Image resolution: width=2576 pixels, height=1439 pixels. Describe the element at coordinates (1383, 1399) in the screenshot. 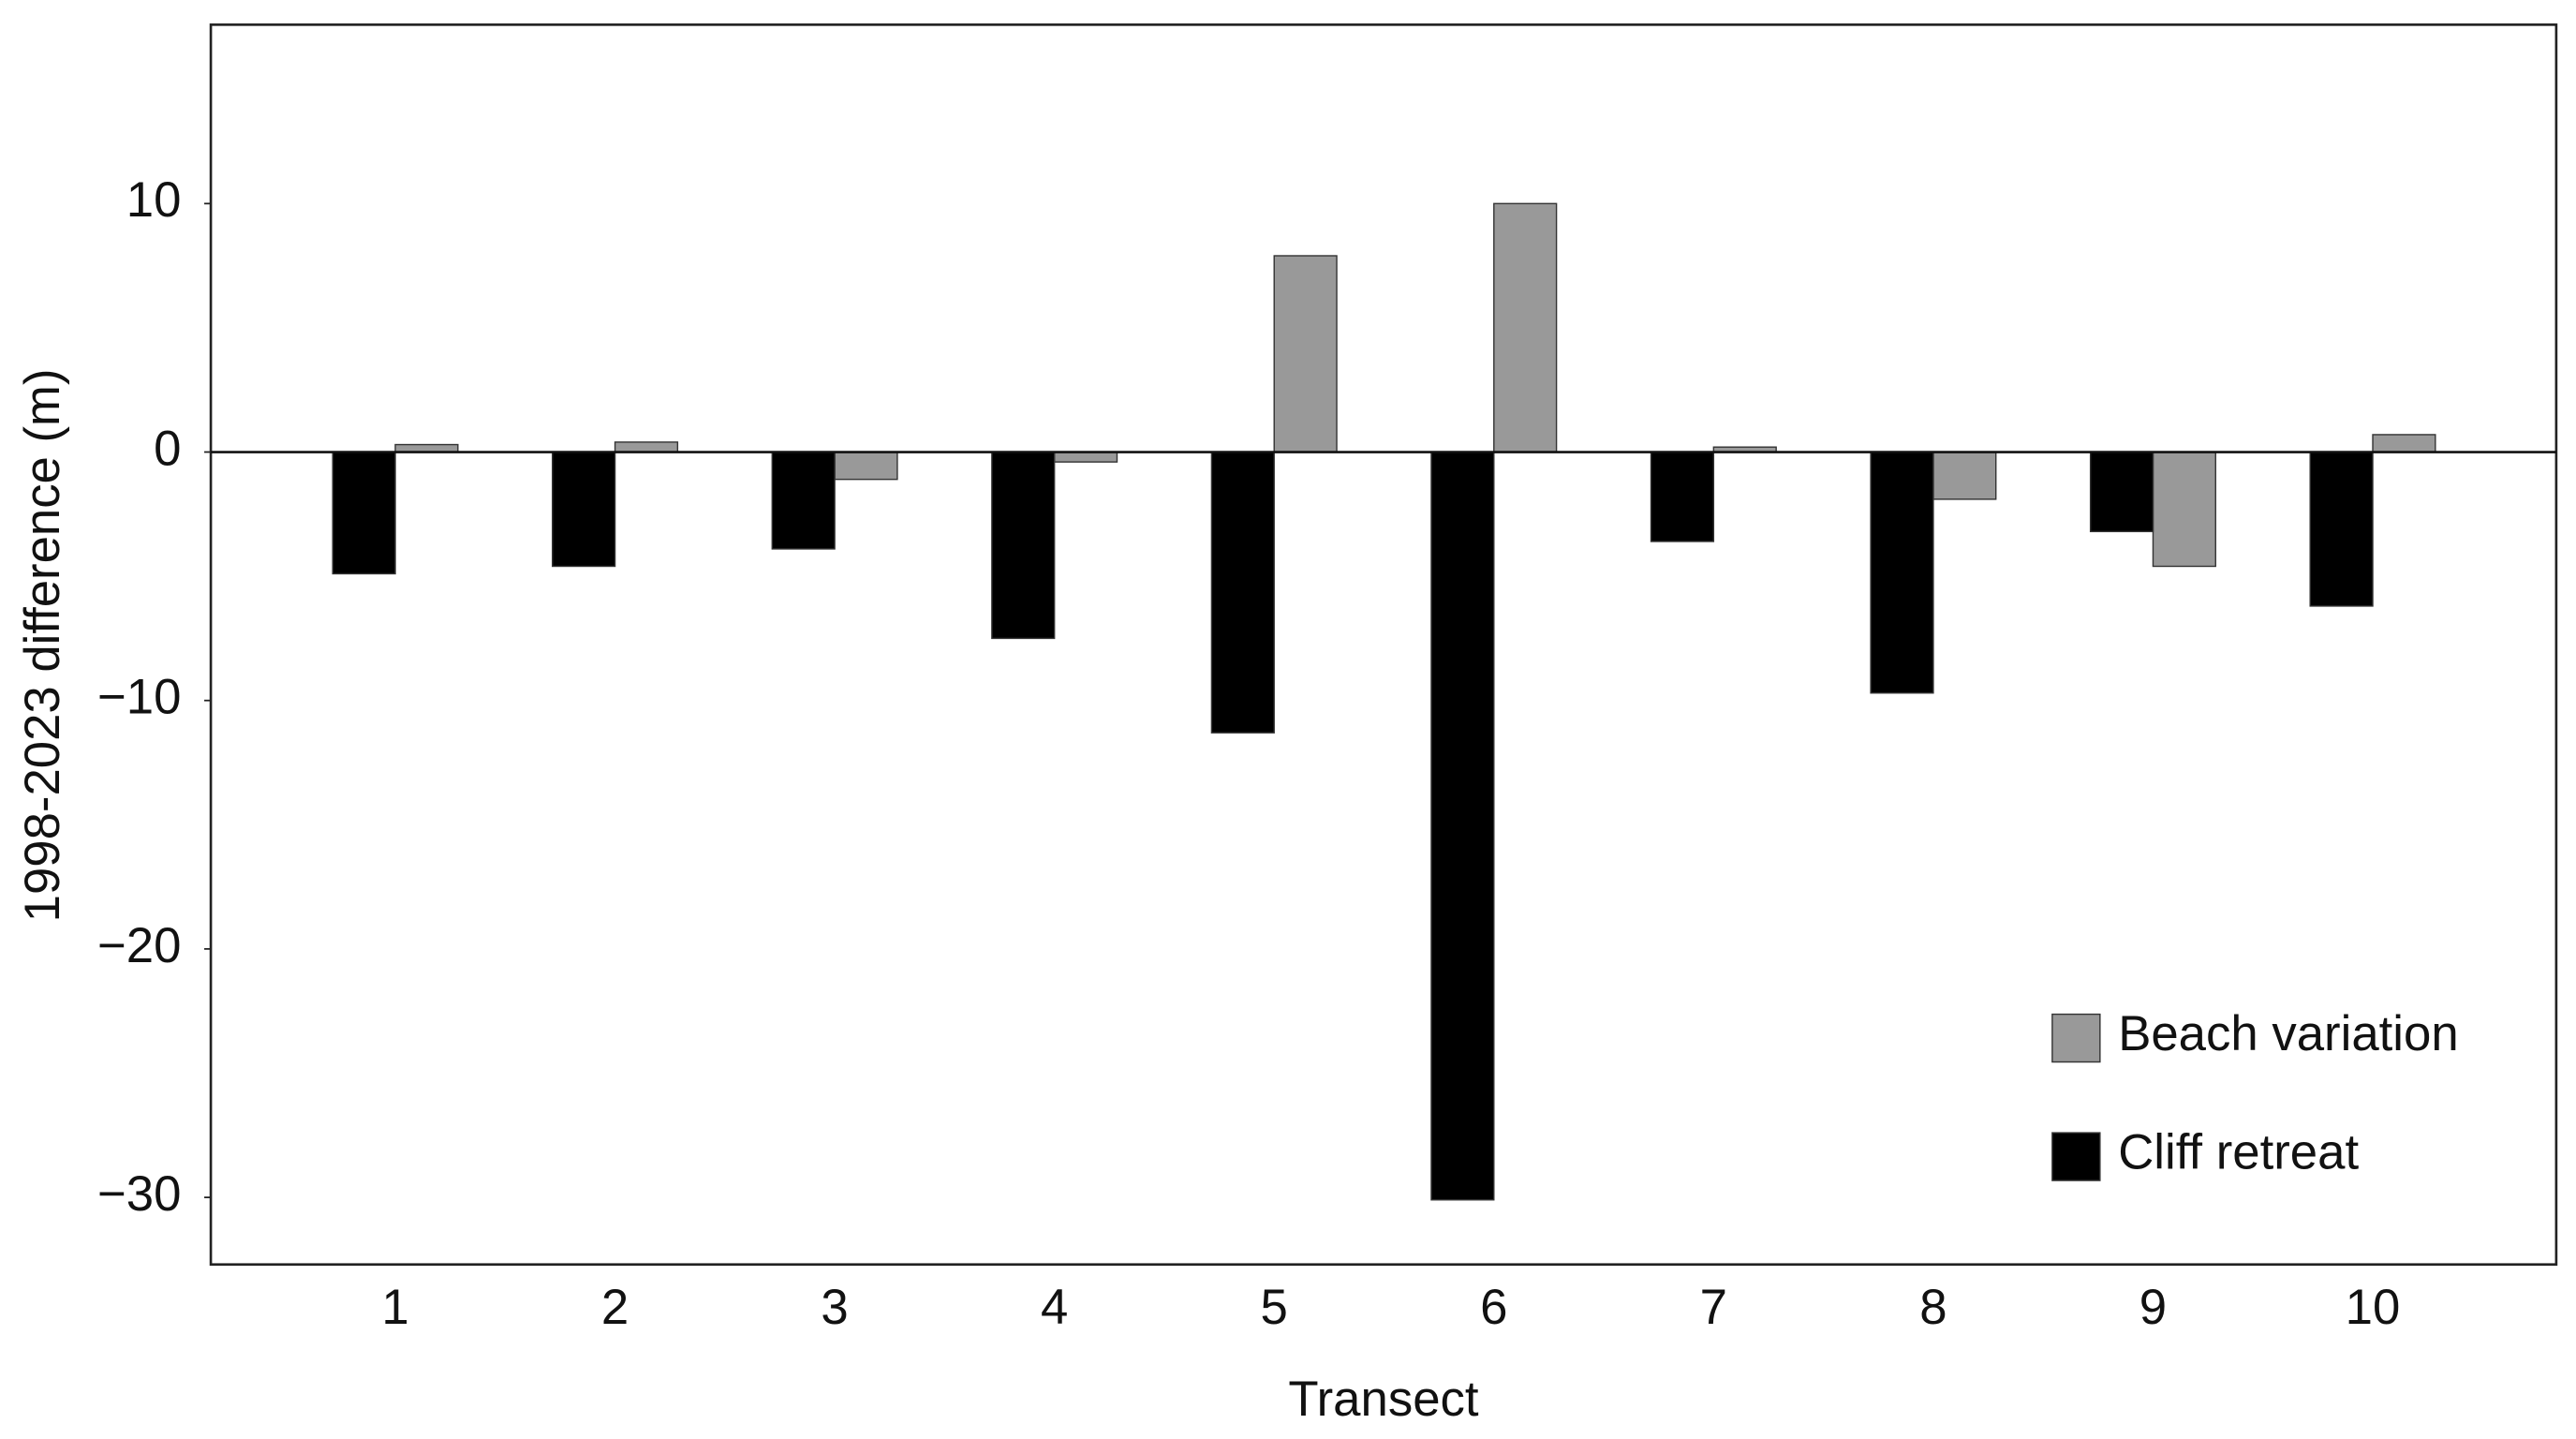

I see `x-axis-label: Transect` at that location.